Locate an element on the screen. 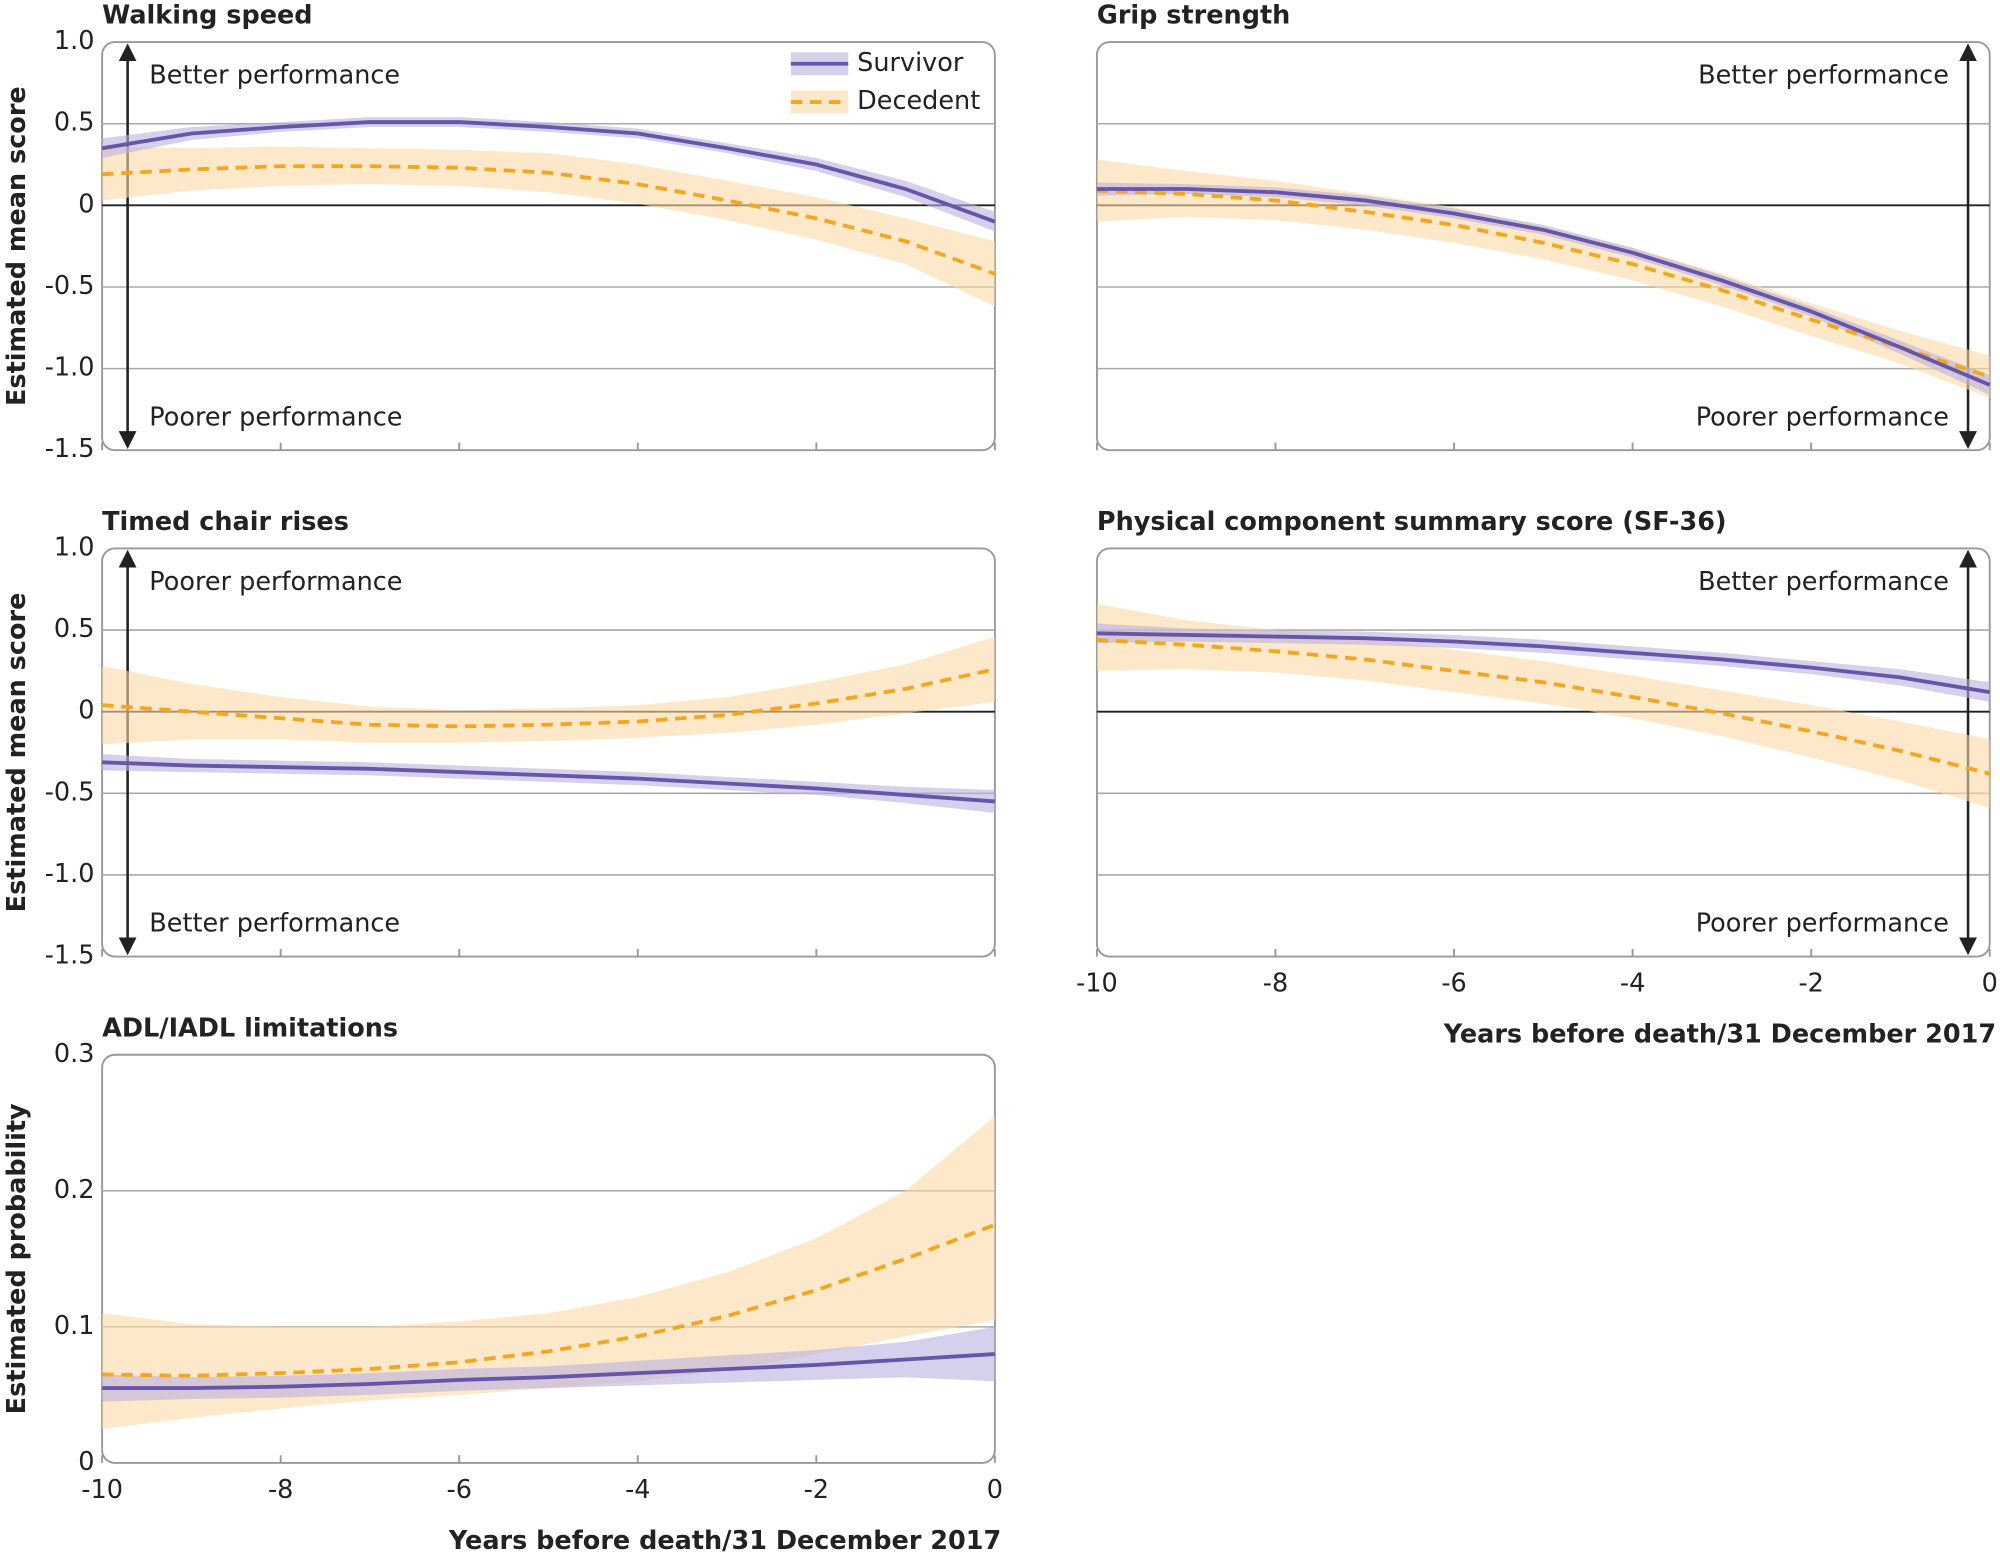 The width and height of the screenshot is (2000, 1556). panel-title: Grip strength is located at coordinates (1193, 16).